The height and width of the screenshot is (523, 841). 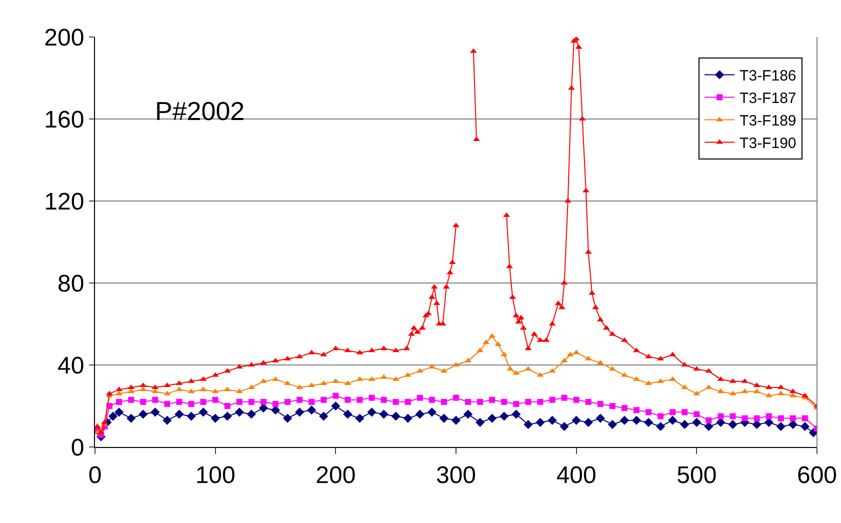 What do you see at coordinates (768, 76) in the screenshot?
I see `legend-label: T3-F186` at bounding box center [768, 76].